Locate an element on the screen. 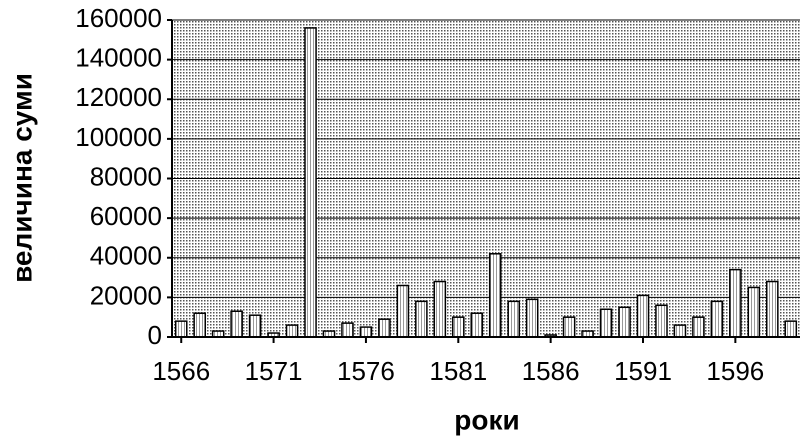  y-tick-label: 80000 is located at coordinates (126, 176).